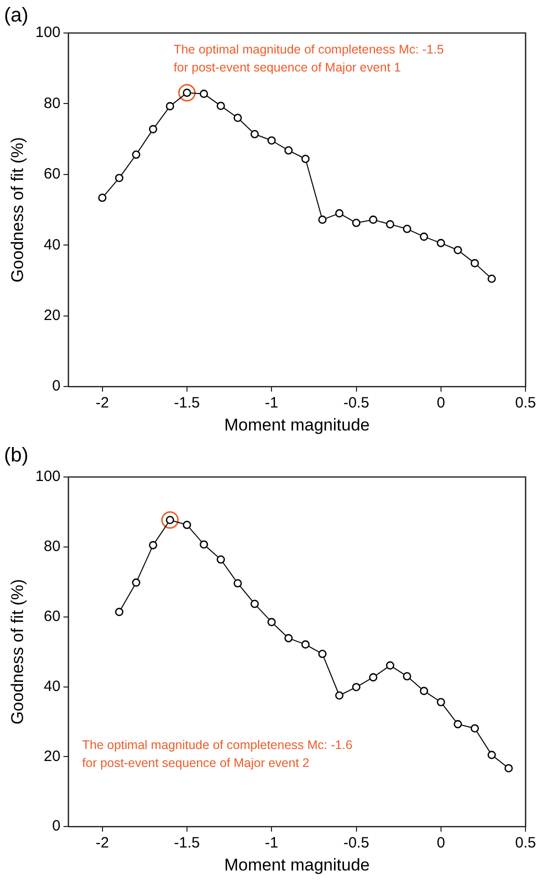 The image size is (539, 880). What do you see at coordinates (309, 58) in the screenshot?
I see `annotation: The optimal magnitude of completeness Mc: -1.5 for post-event sequence of Major event 1` at bounding box center [309, 58].